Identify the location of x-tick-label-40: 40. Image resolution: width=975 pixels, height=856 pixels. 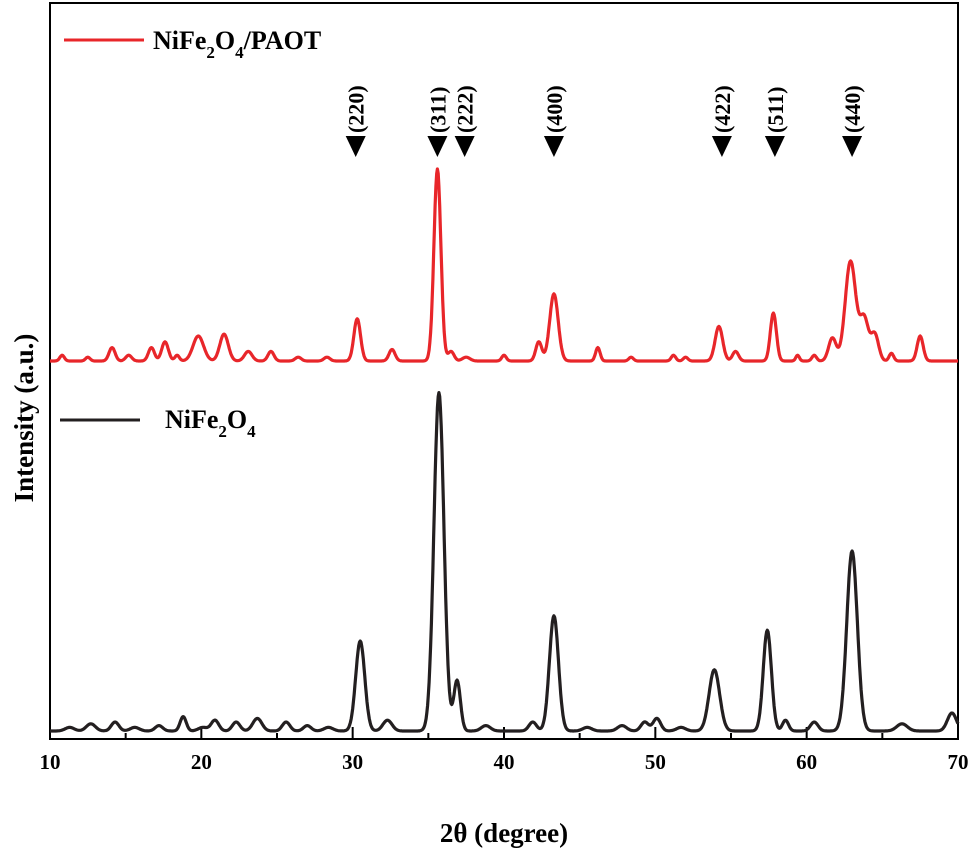
(504, 762).